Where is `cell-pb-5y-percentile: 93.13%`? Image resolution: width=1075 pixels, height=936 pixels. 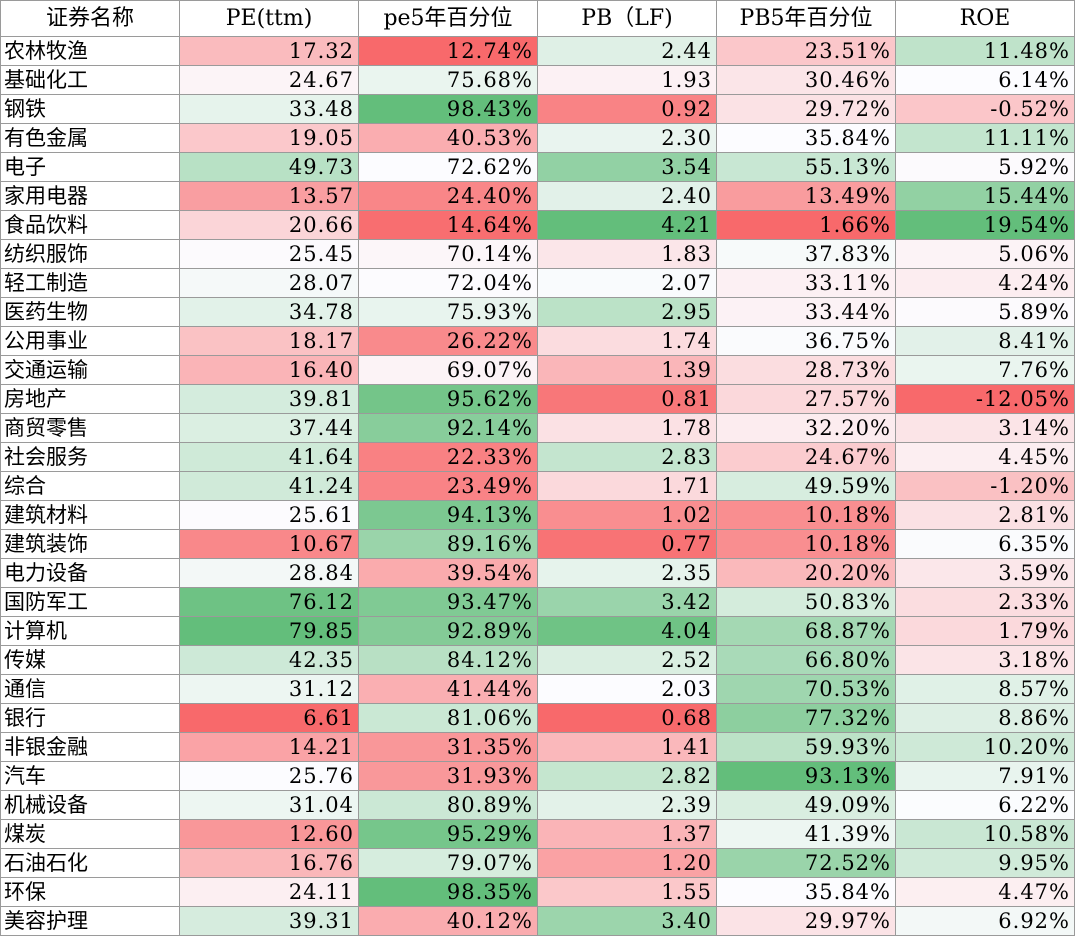 cell-pb-5y-percentile: 93.13% is located at coordinates (806, 776).